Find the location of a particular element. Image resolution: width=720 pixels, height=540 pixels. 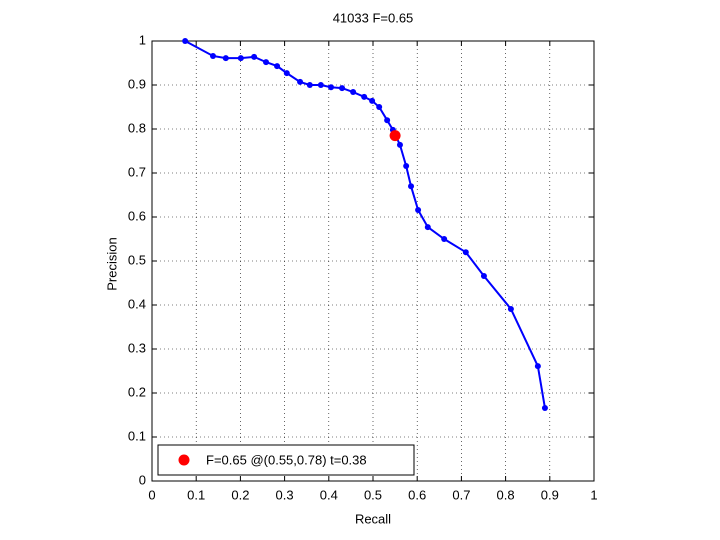

y-tick-label: 1 is located at coordinates (142, 39).